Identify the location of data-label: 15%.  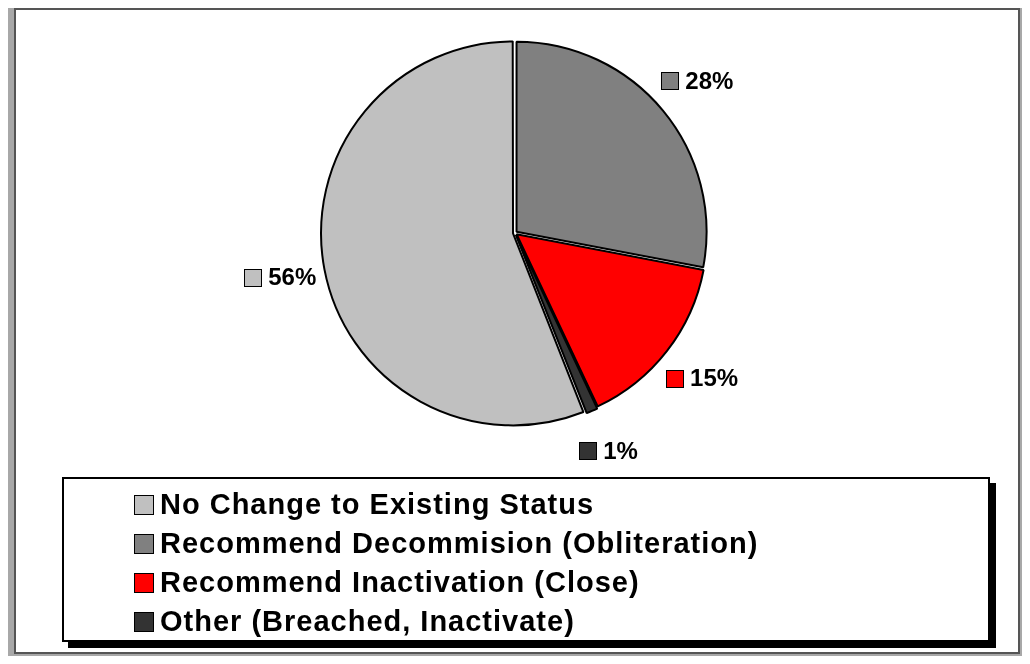
(714, 378).